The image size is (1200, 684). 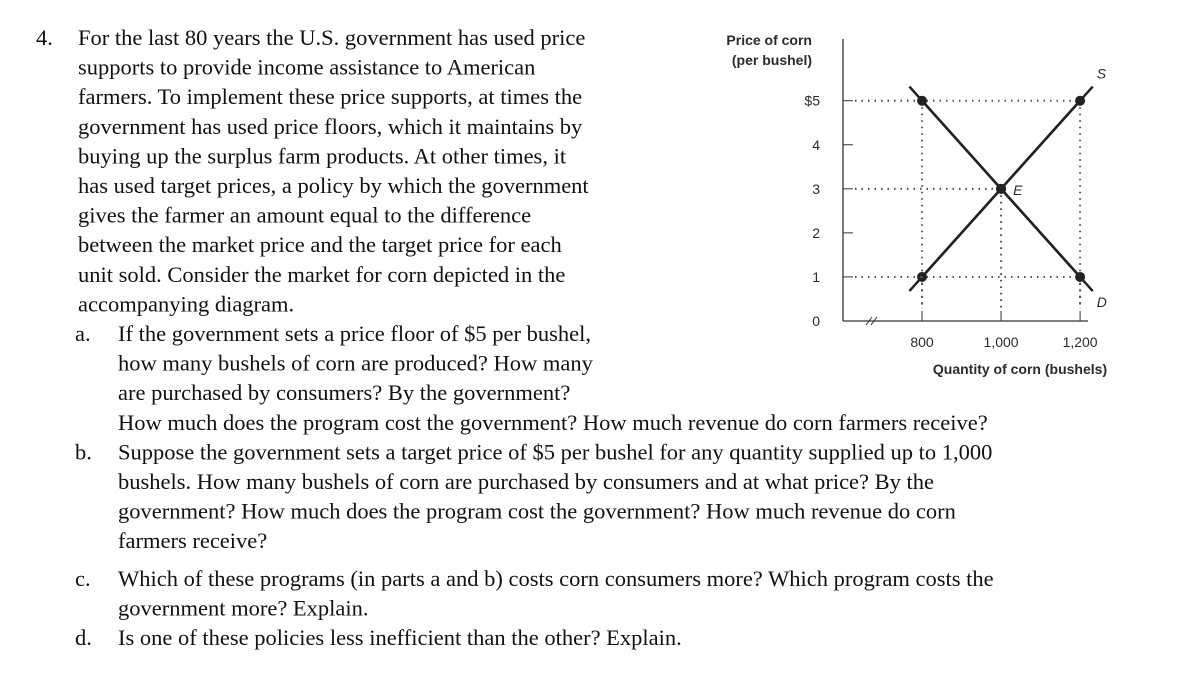 What do you see at coordinates (44, 37) in the screenshot?
I see `question-number: 4.` at bounding box center [44, 37].